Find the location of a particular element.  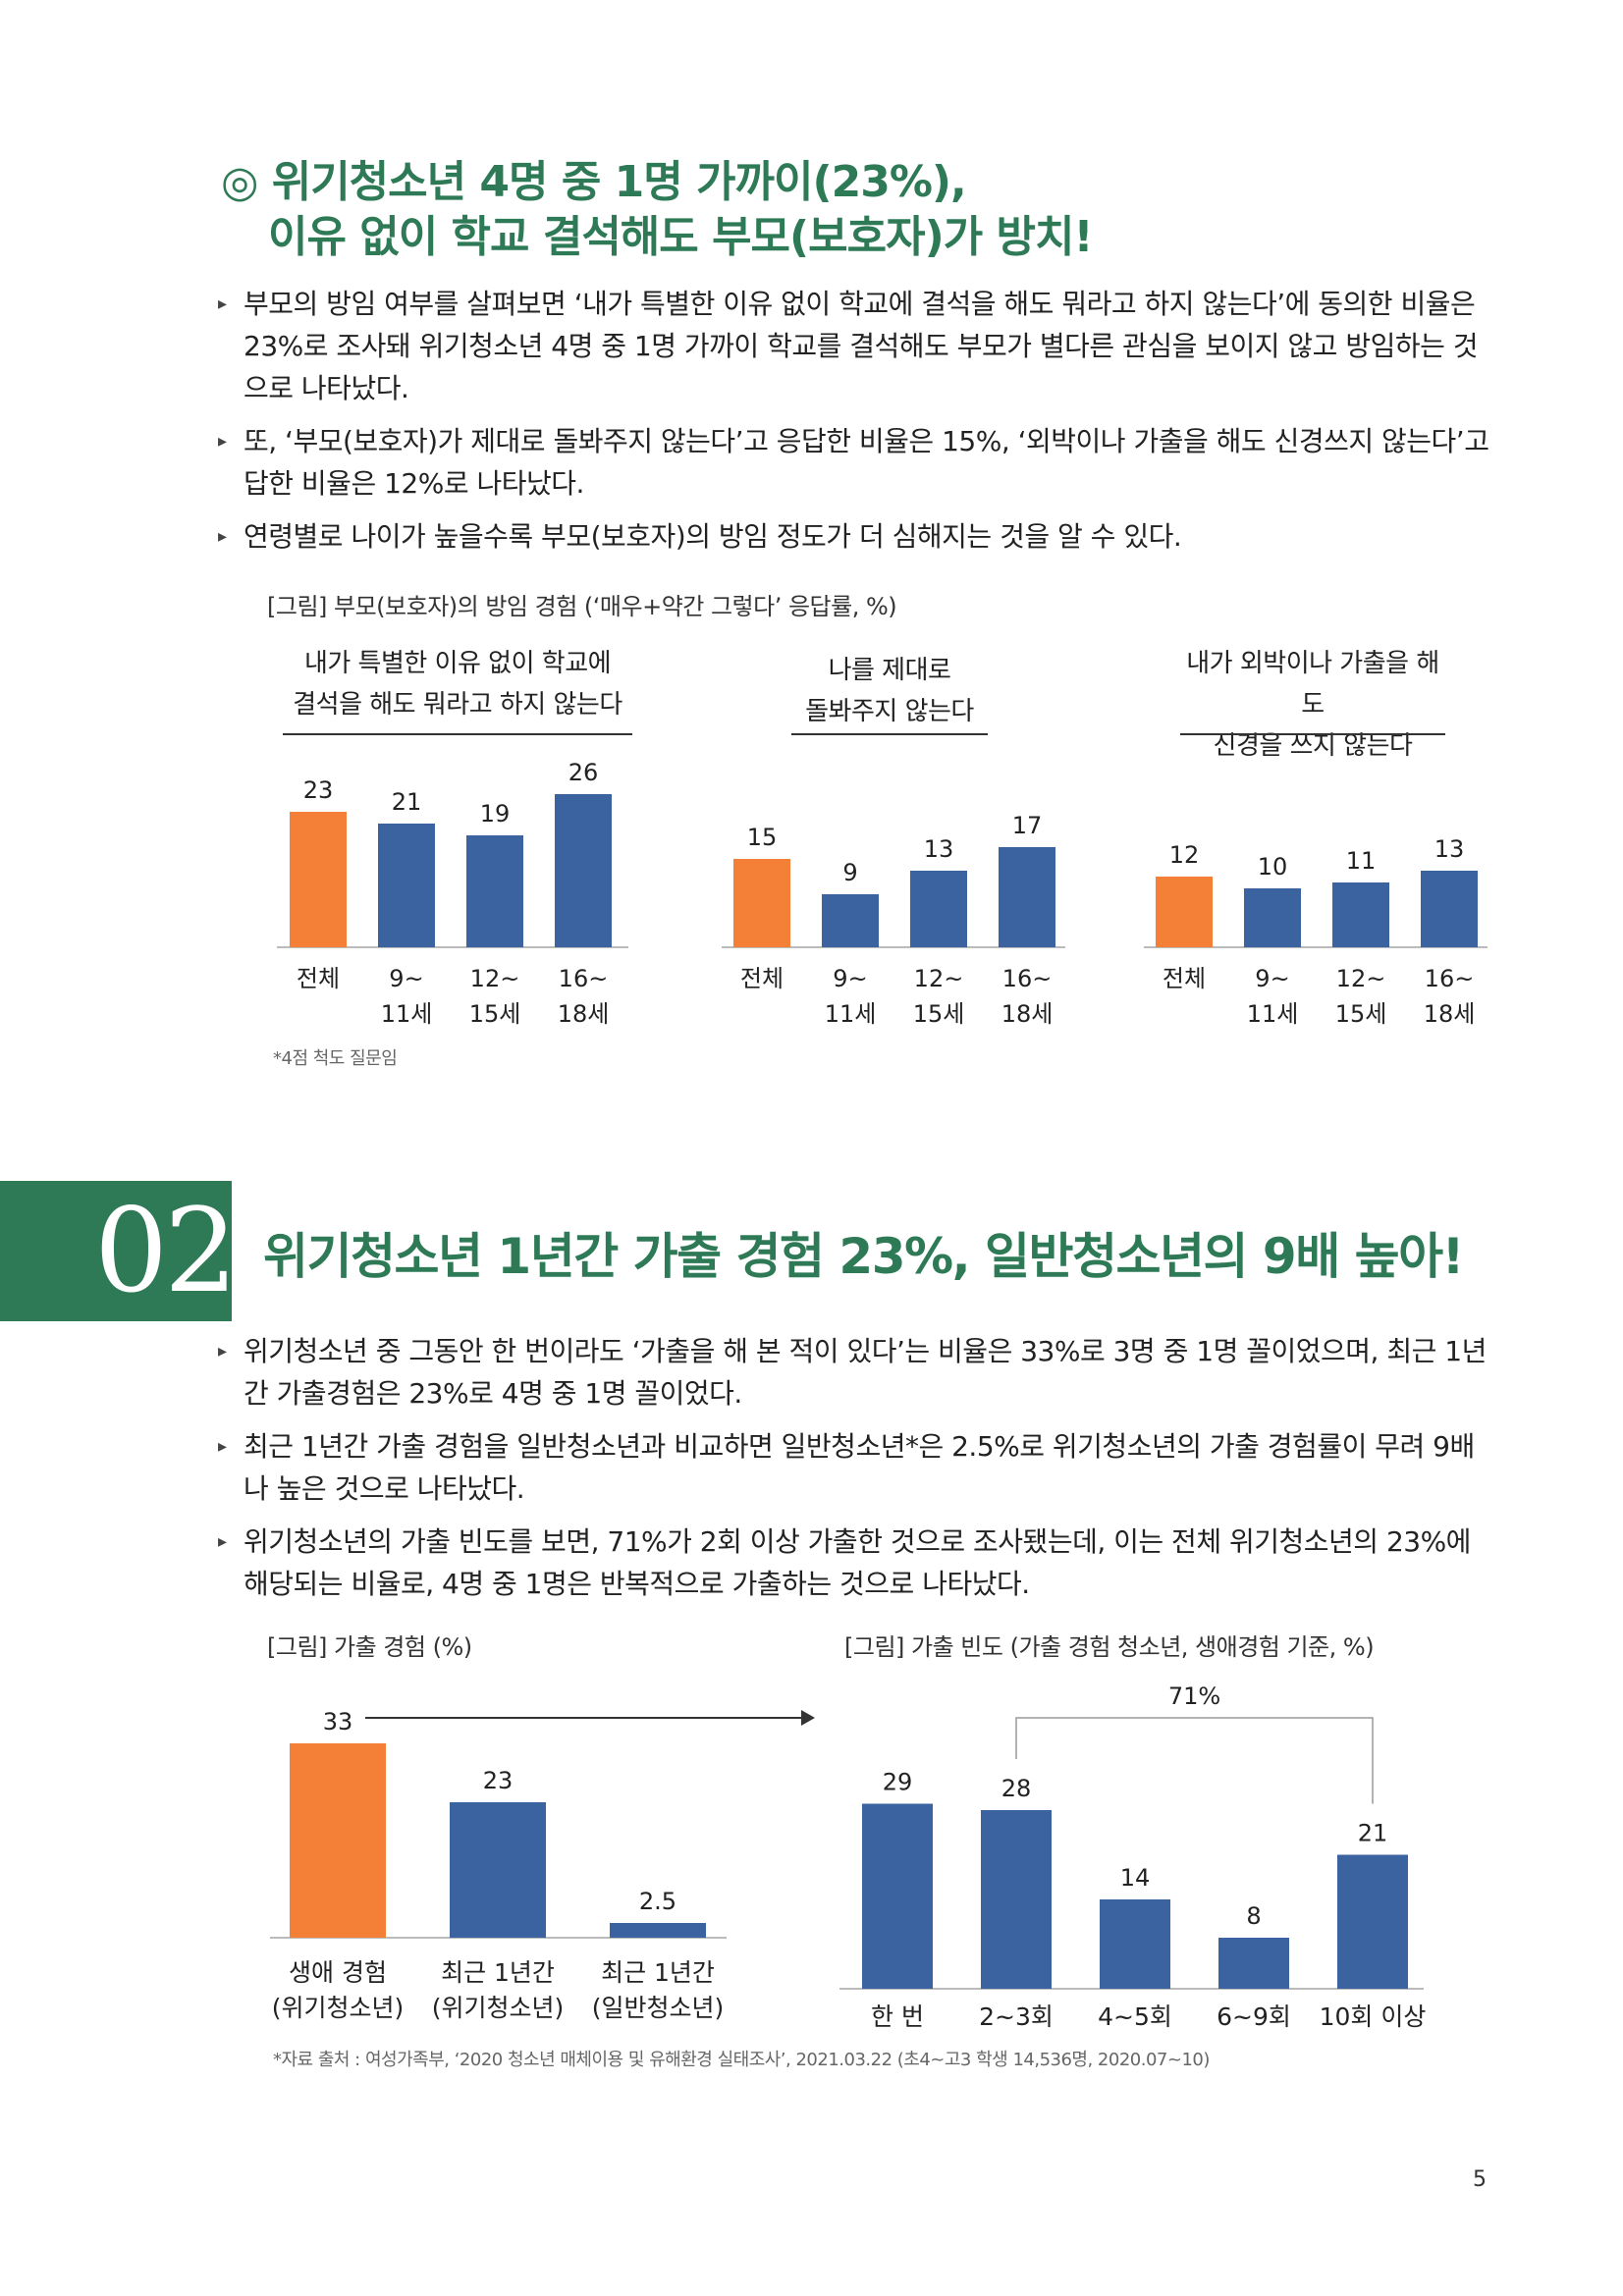

bar-value-label: 2.5 is located at coordinates (657, 1901).